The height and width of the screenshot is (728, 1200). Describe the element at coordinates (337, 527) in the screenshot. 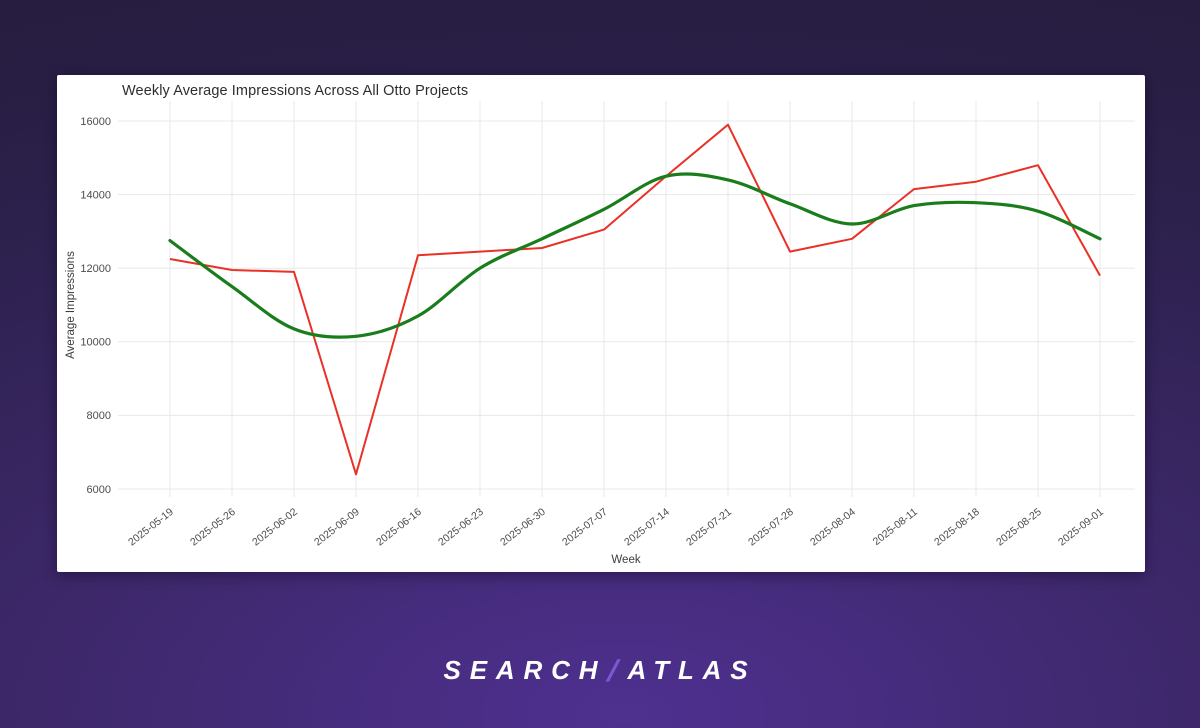

I see `x-tick-label: 2025-06-09` at that location.